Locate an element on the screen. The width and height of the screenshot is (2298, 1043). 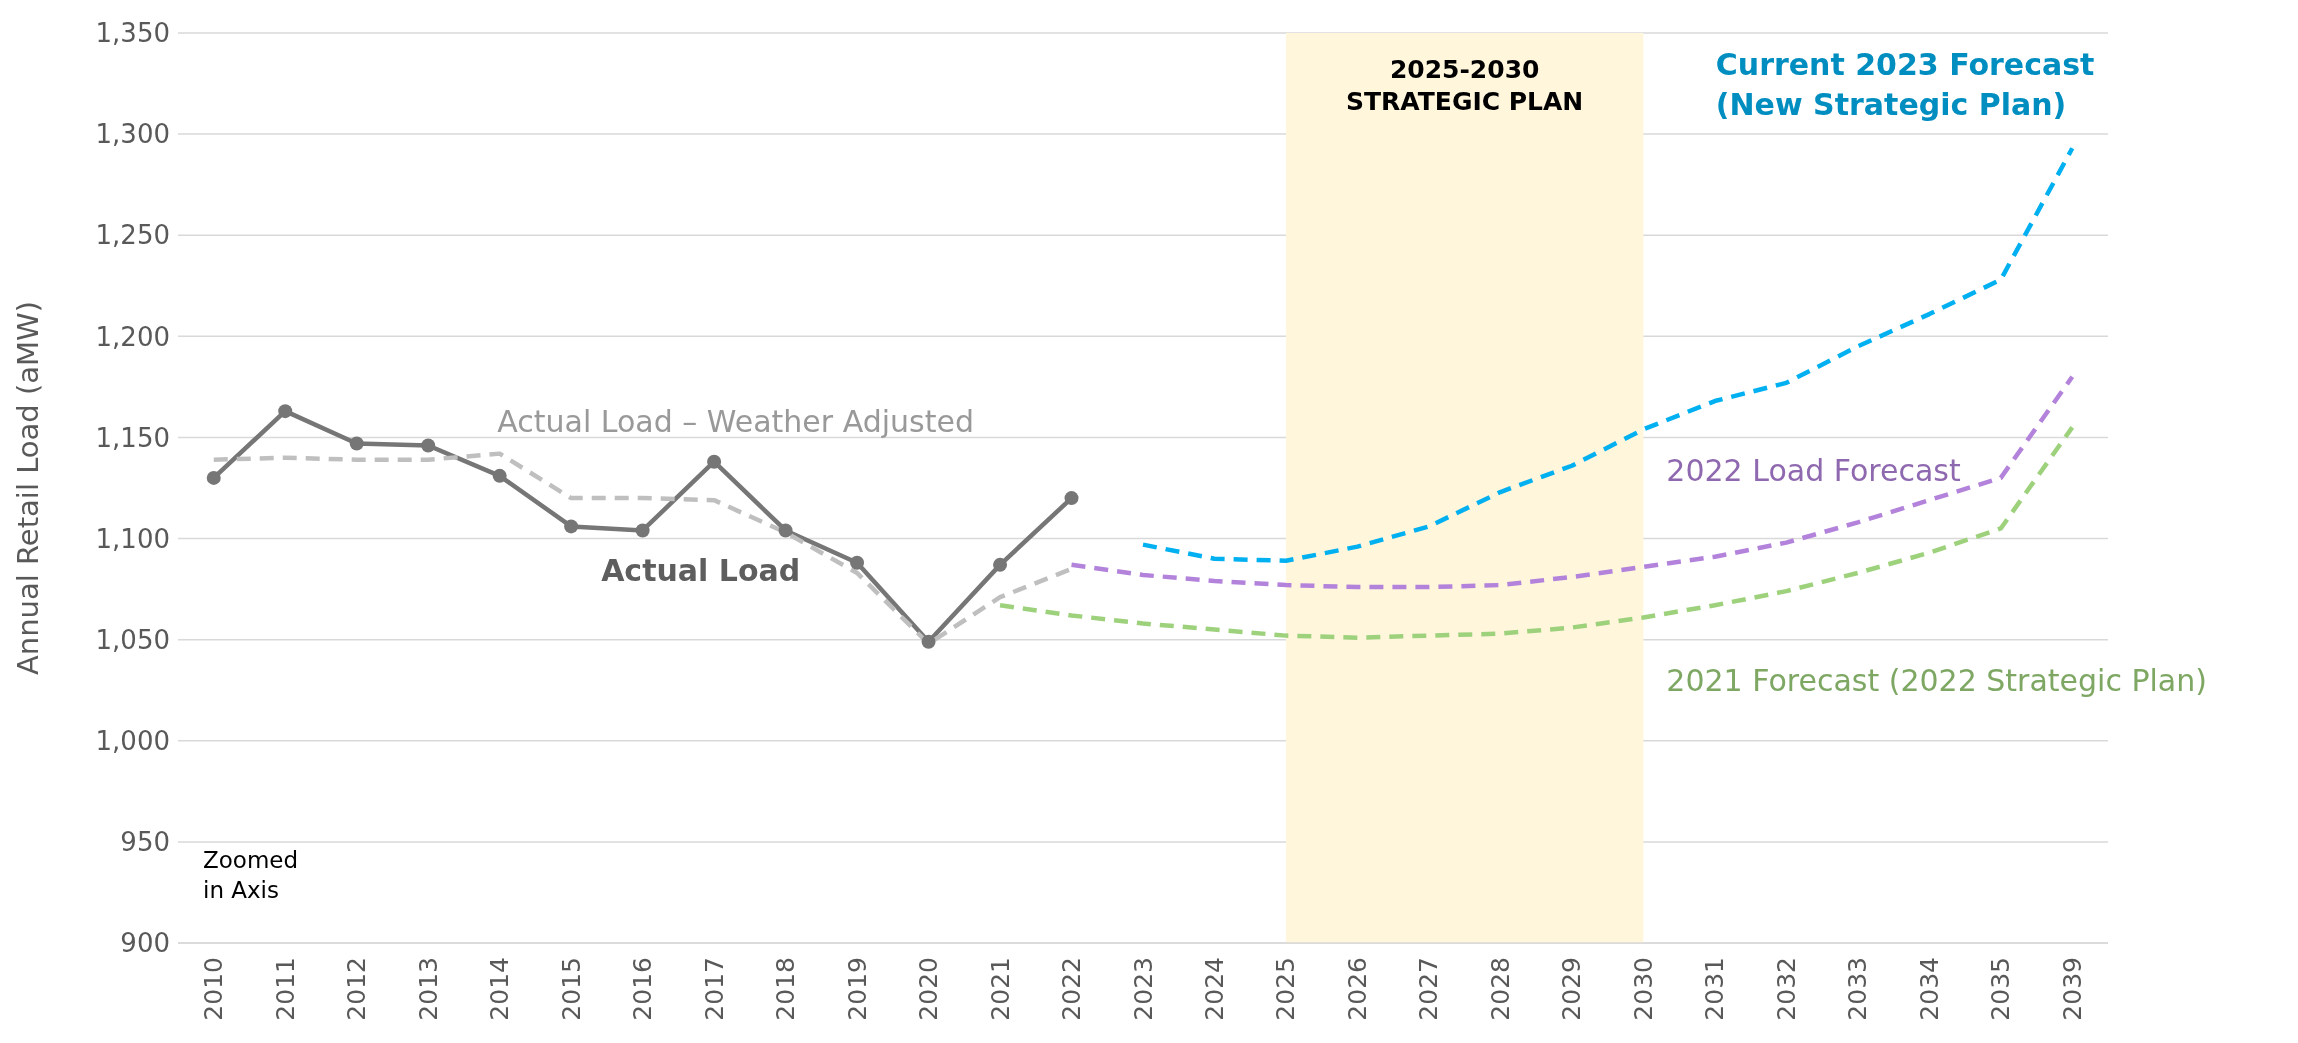
x-tick-label: 2030 is located at coordinates (1643, 989).